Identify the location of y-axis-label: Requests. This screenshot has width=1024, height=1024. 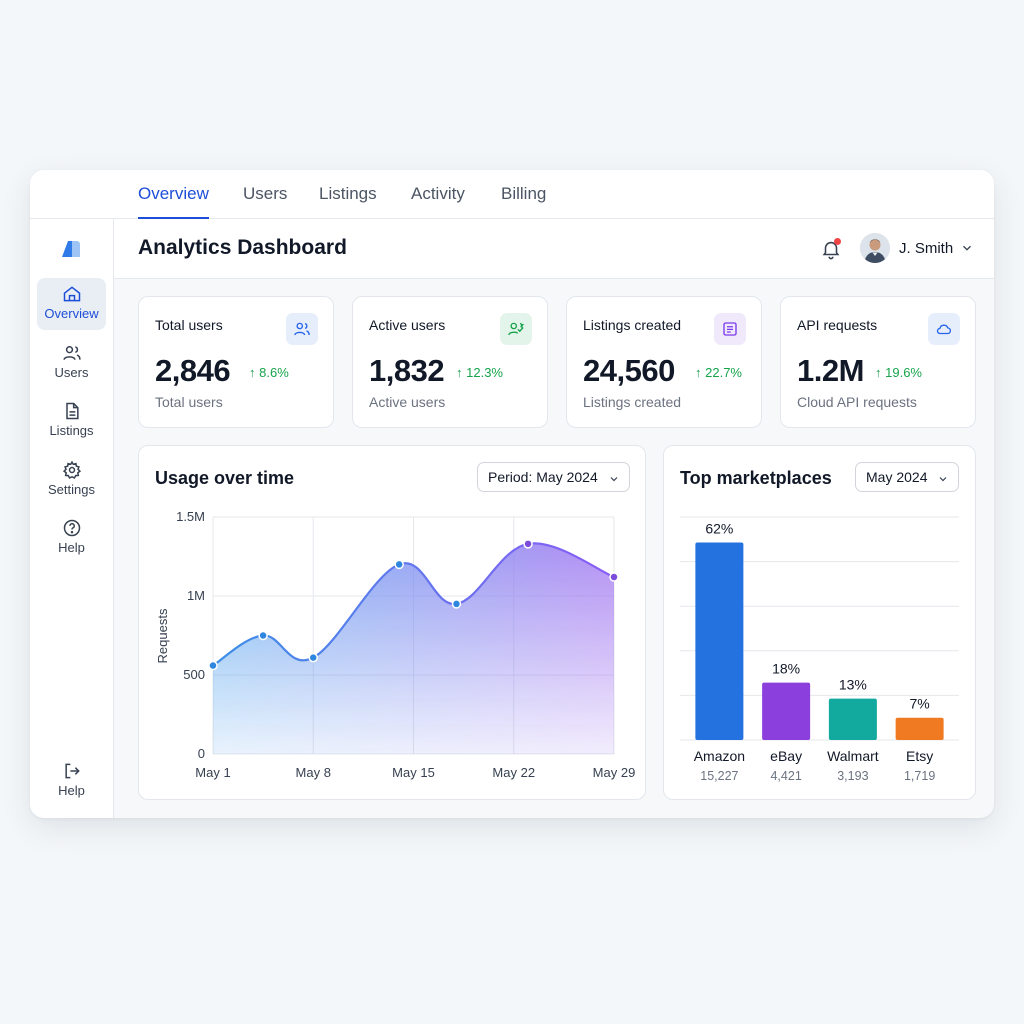
(162, 635).